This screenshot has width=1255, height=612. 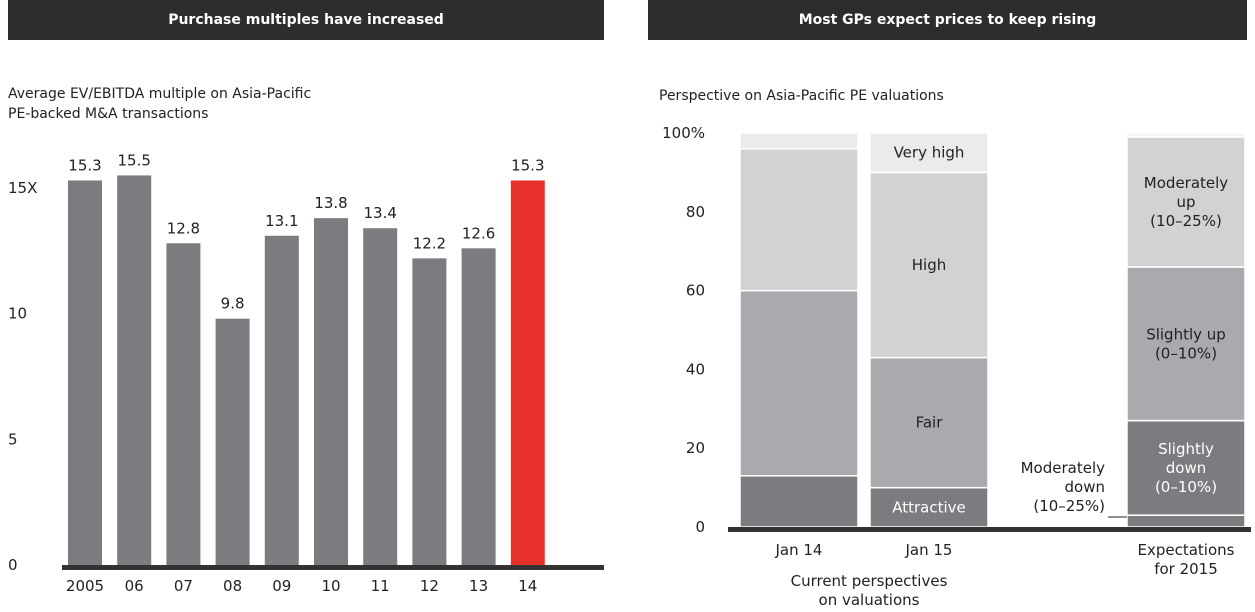 What do you see at coordinates (13, 439) in the screenshot?
I see `left-ytick-label-5: 5` at bounding box center [13, 439].